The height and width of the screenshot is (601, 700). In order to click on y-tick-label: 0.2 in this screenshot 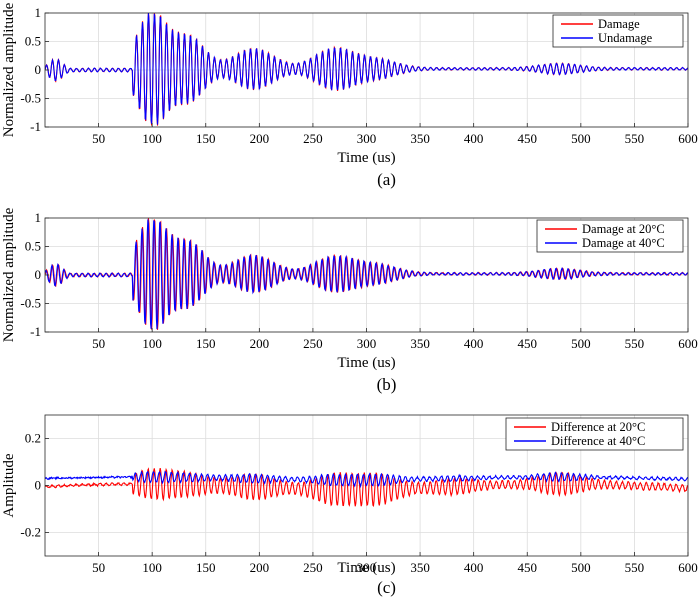, I will do `click(33, 438)`.